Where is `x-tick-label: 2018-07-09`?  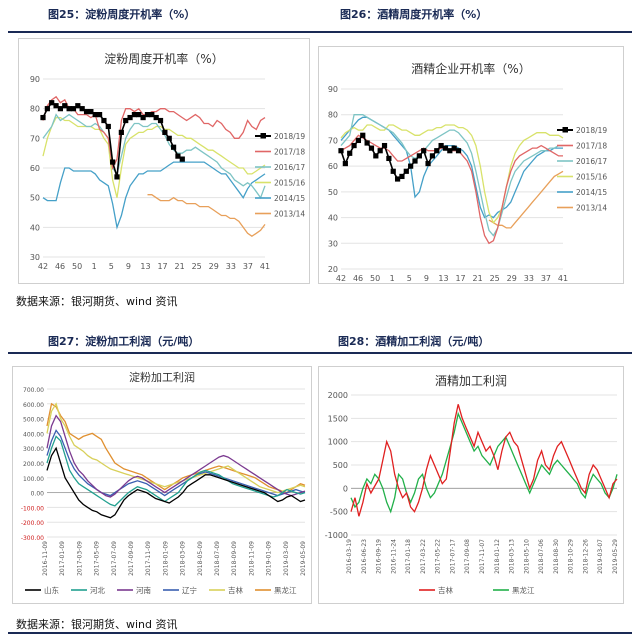
x-tick-label: 2018-07-09 is located at coordinates (217, 558).